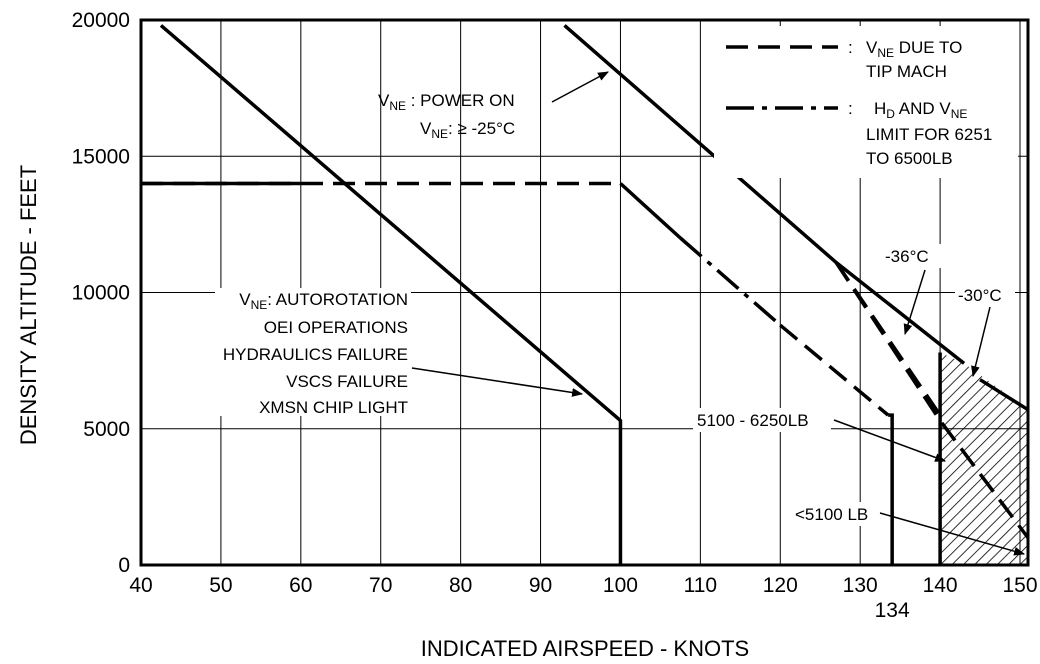  Describe the element at coordinates (920, 110) in the screenshot. I see `legend-label-hd: HD AND VNE` at that location.